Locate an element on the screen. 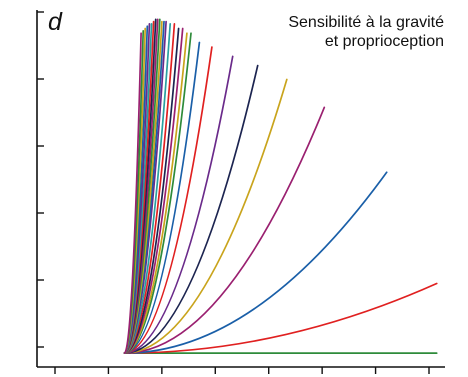 This screenshot has width=468, height=377. chart-title-line-1: Sensibilité à la gravité is located at coordinates (366, 22).